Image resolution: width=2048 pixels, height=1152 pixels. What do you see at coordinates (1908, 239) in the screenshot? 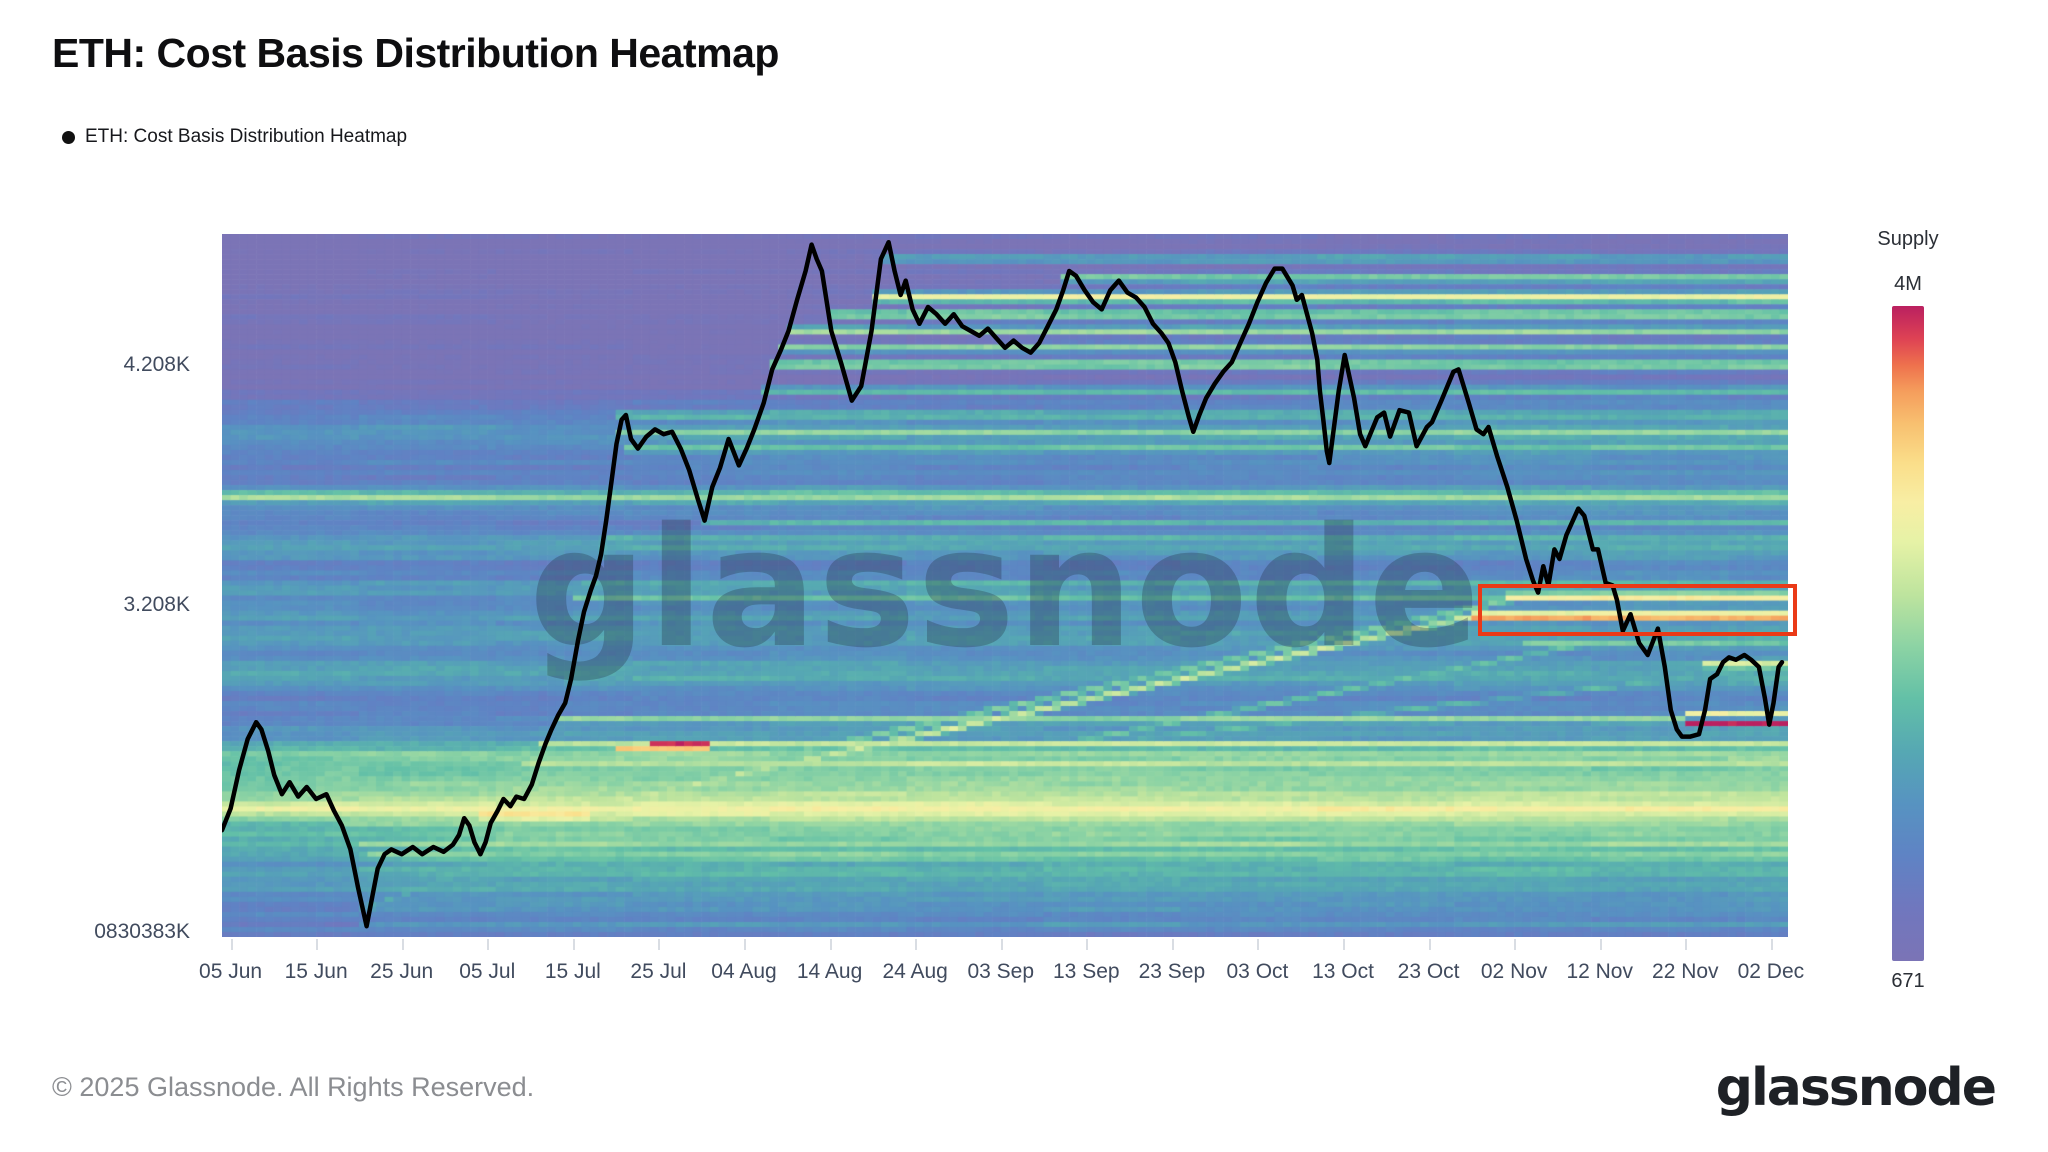
I see `colorbar-title: Supply` at bounding box center [1908, 239].